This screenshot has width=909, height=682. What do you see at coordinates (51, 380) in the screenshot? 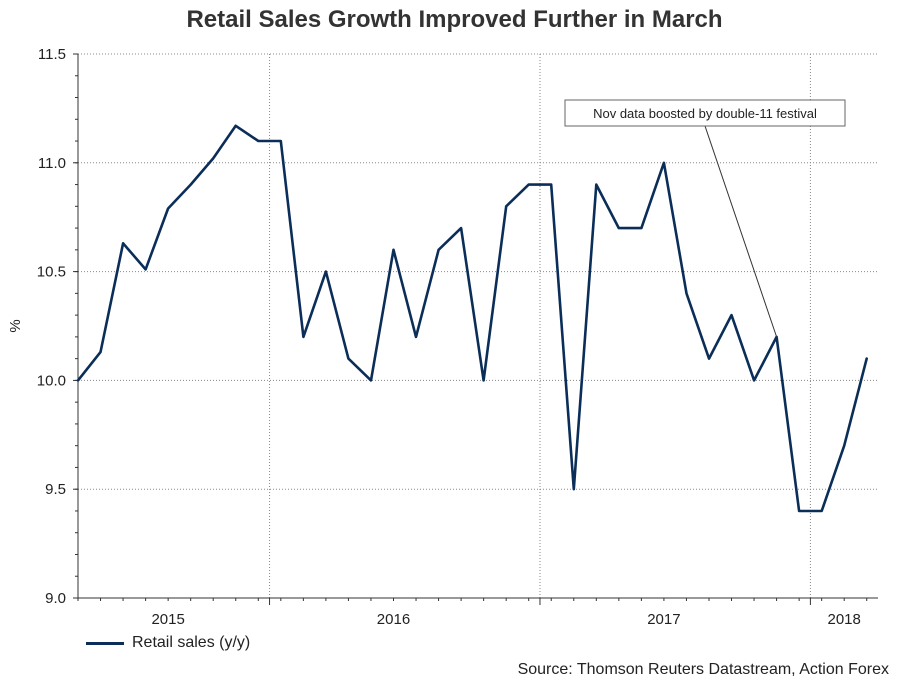
I see `y-tick-label: 10.0` at bounding box center [51, 380].